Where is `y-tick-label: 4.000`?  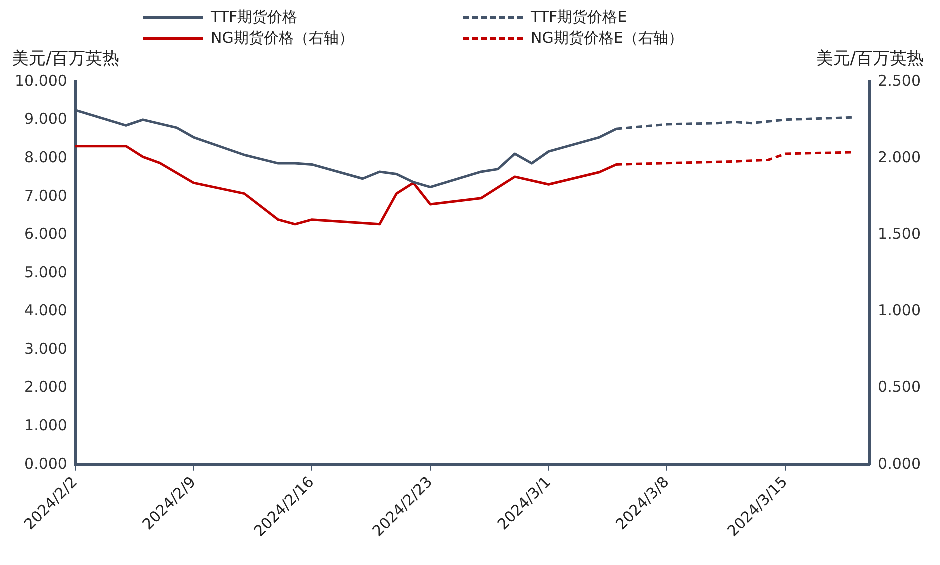 y-tick-label: 4.000 is located at coordinates (46, 311).